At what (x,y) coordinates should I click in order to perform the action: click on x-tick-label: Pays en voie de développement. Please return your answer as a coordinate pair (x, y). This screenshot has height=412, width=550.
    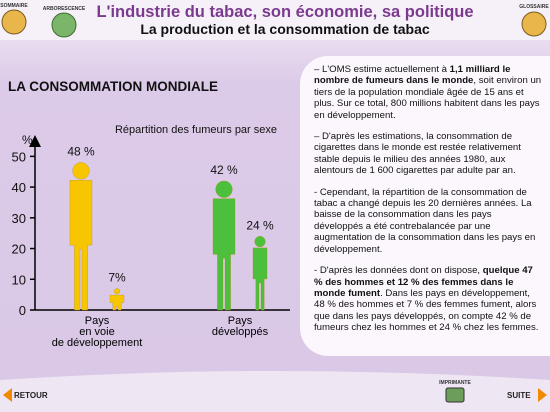
    Looking at the image, I should click on (97, 332).